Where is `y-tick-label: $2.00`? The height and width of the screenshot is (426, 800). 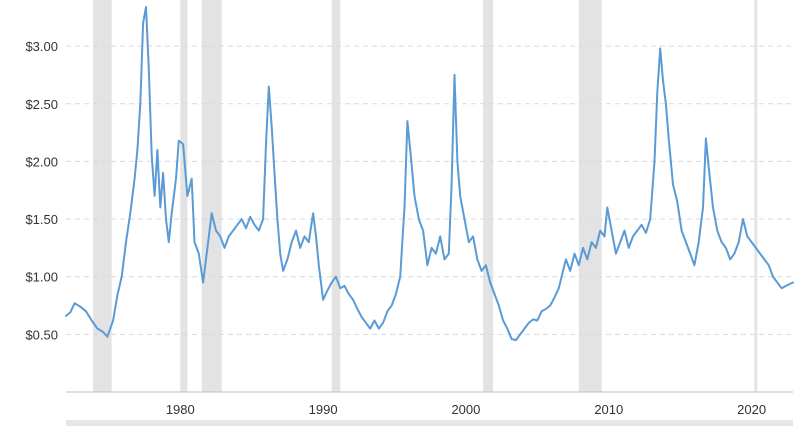
y-tick-label: $2.00 is located at coordinates (41, 161).